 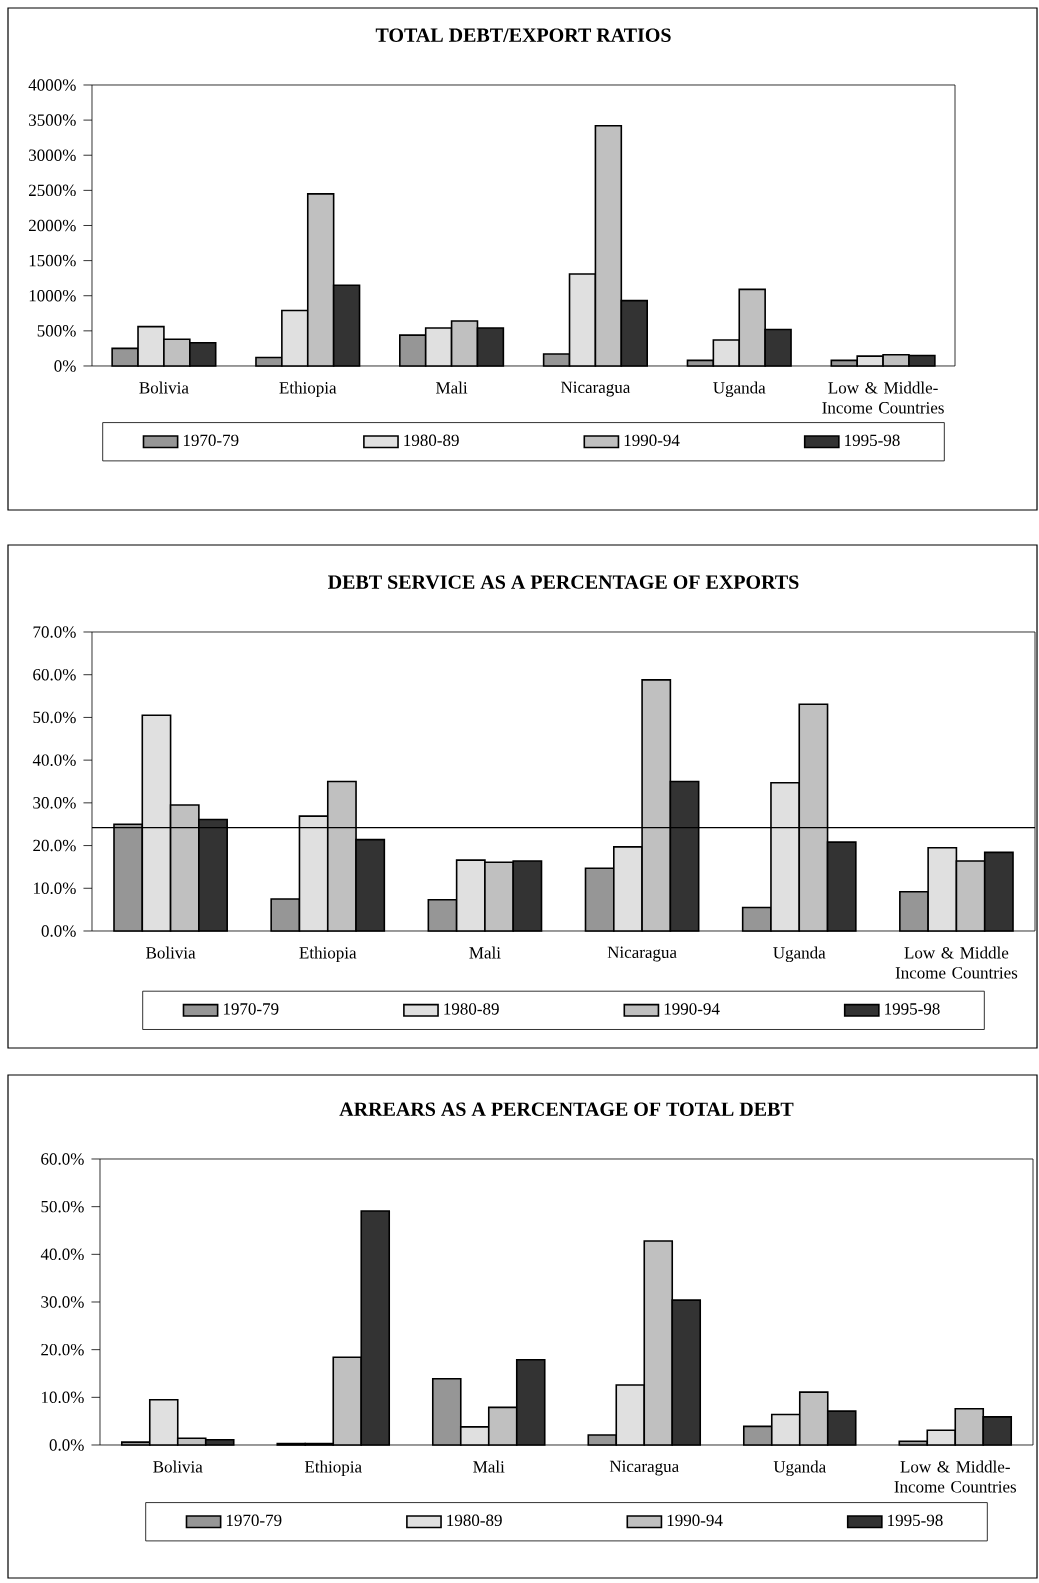 I want to click on y-tick-label: 1000%, so click(x=52, y=295).